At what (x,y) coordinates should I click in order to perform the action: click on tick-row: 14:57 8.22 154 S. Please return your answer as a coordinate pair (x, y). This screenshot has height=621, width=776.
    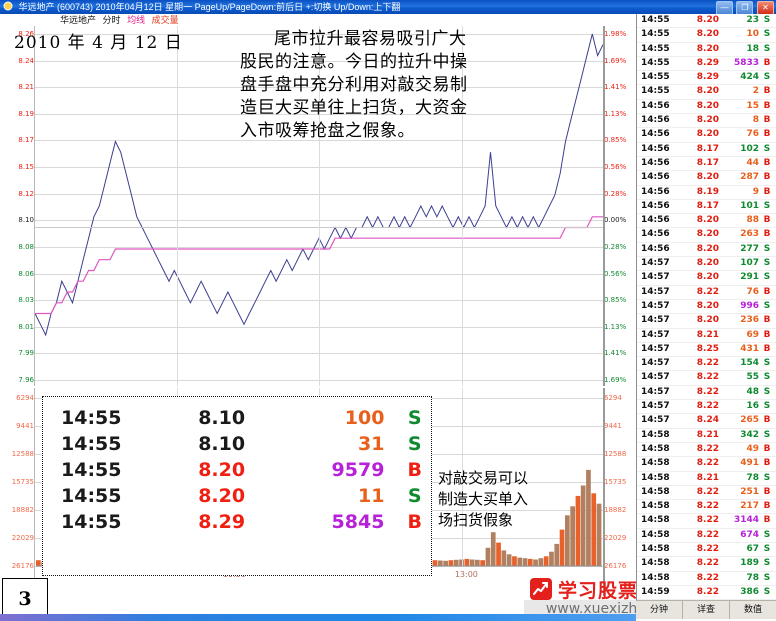
    Looking at the image, I should click on (706, 364).